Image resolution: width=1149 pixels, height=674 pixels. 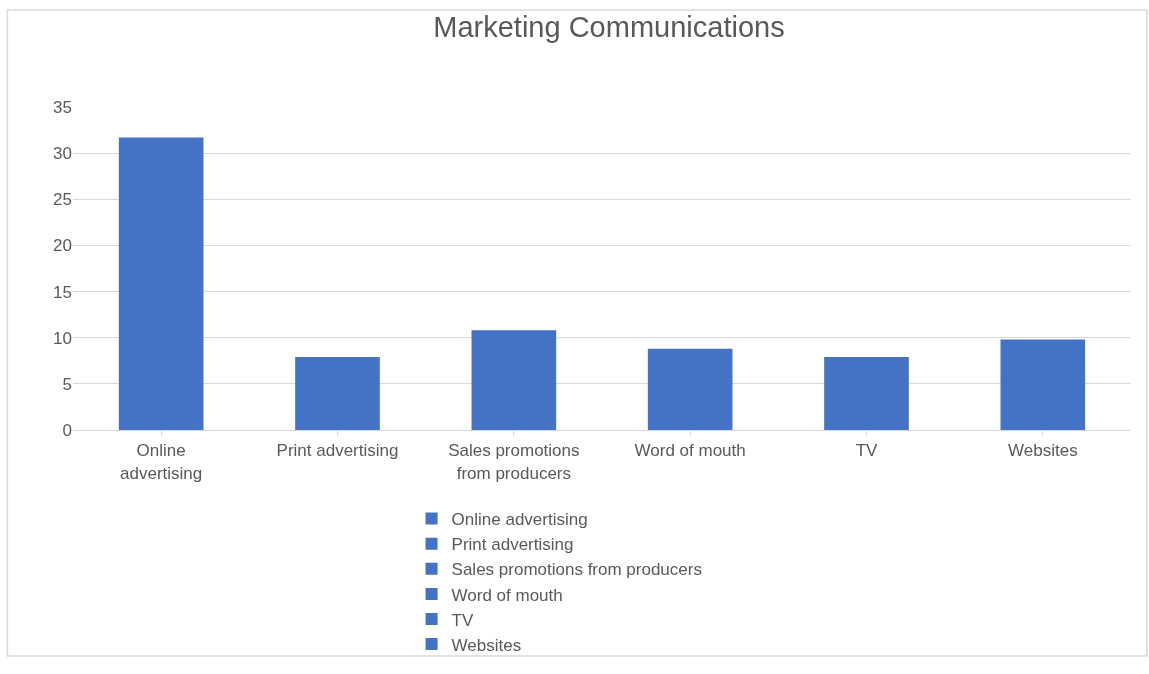 What do you see at coordinates (462, 620) in the screenshot?
I see `legend-label: TV` at bounding box center [462, 620].